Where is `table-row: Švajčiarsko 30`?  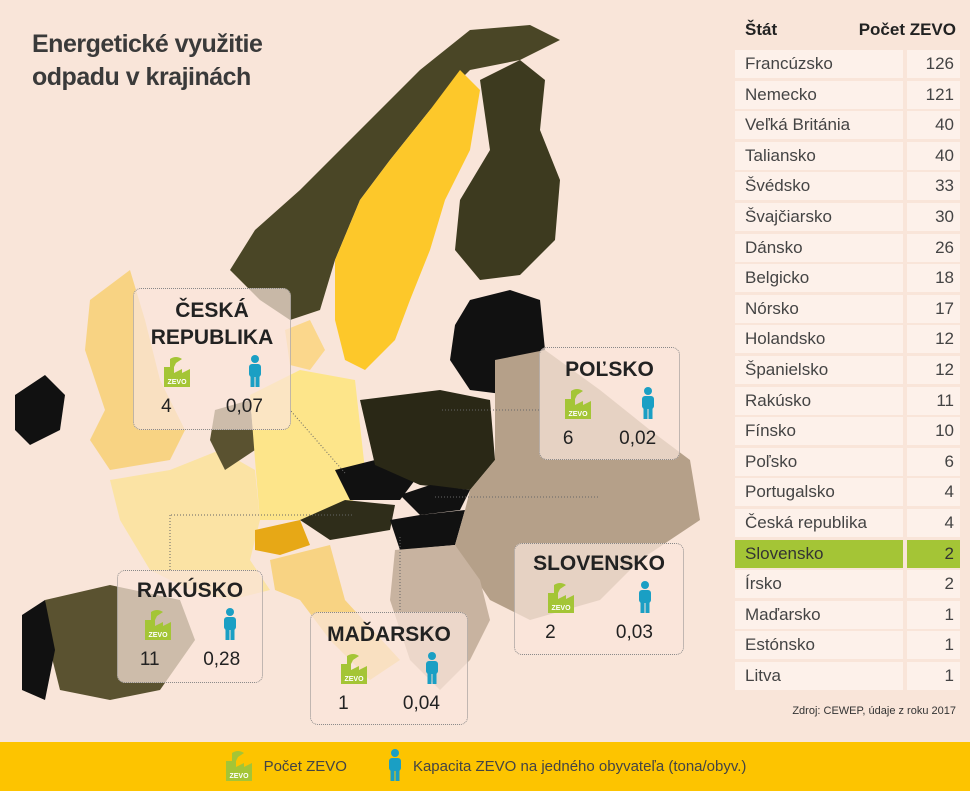
table-row: Švajčiarsko 30 is located at coordinates (847, 216).